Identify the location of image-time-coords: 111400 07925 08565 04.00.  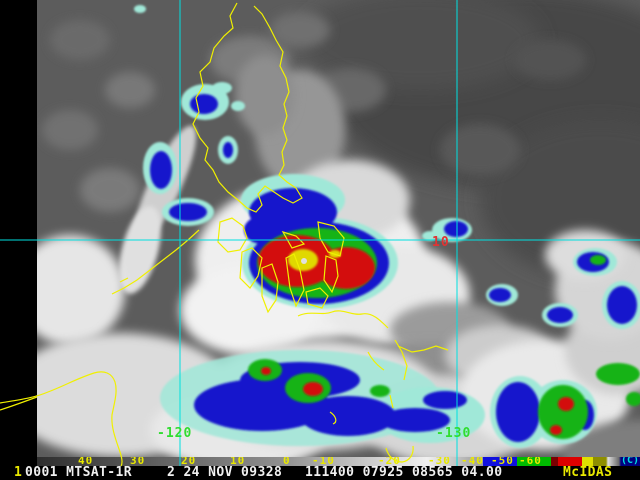
(404, 472).